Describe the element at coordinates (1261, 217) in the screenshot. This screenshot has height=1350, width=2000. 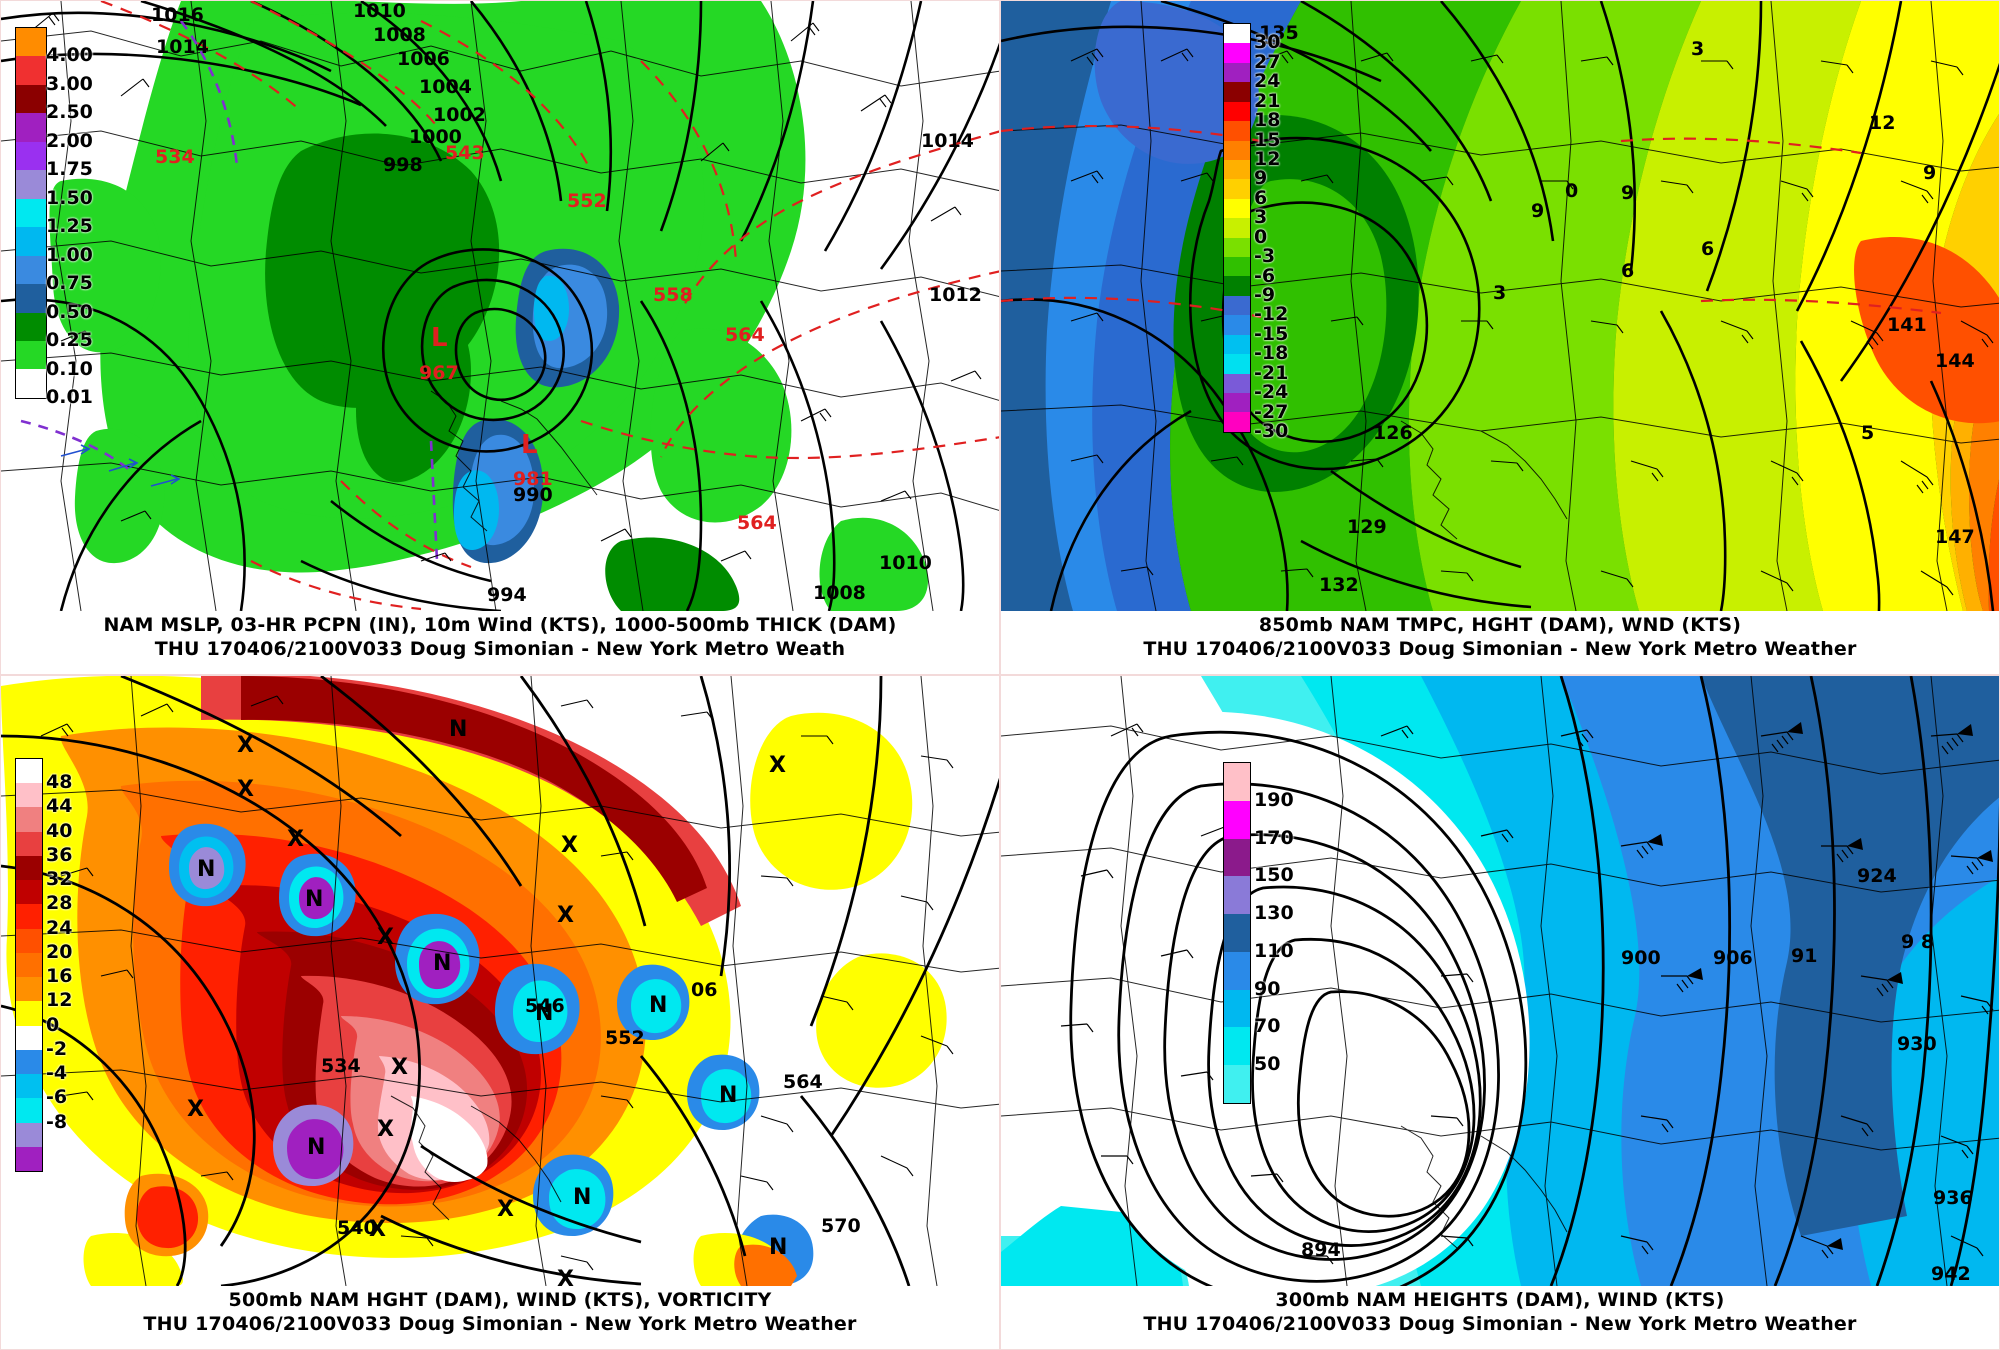
I see `colorbar-label: 3` at that location.